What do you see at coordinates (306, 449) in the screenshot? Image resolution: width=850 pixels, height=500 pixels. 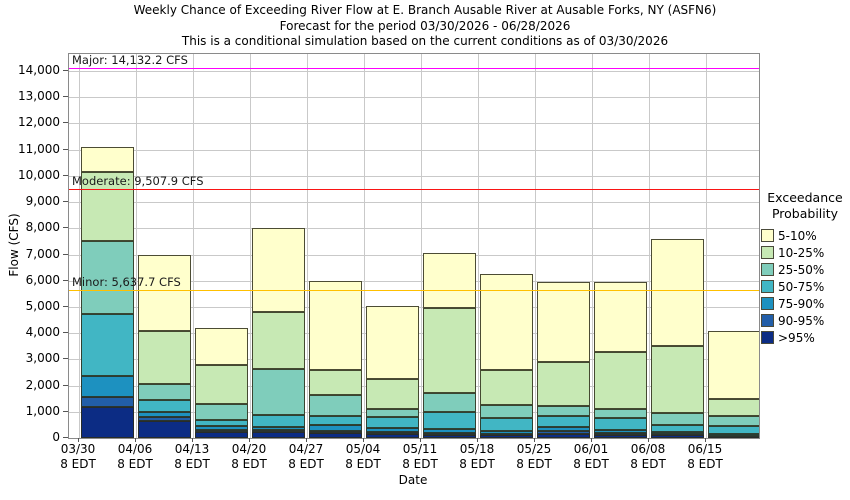 I see `x-tick-date: 04/27` at bounding box center [306, 449].